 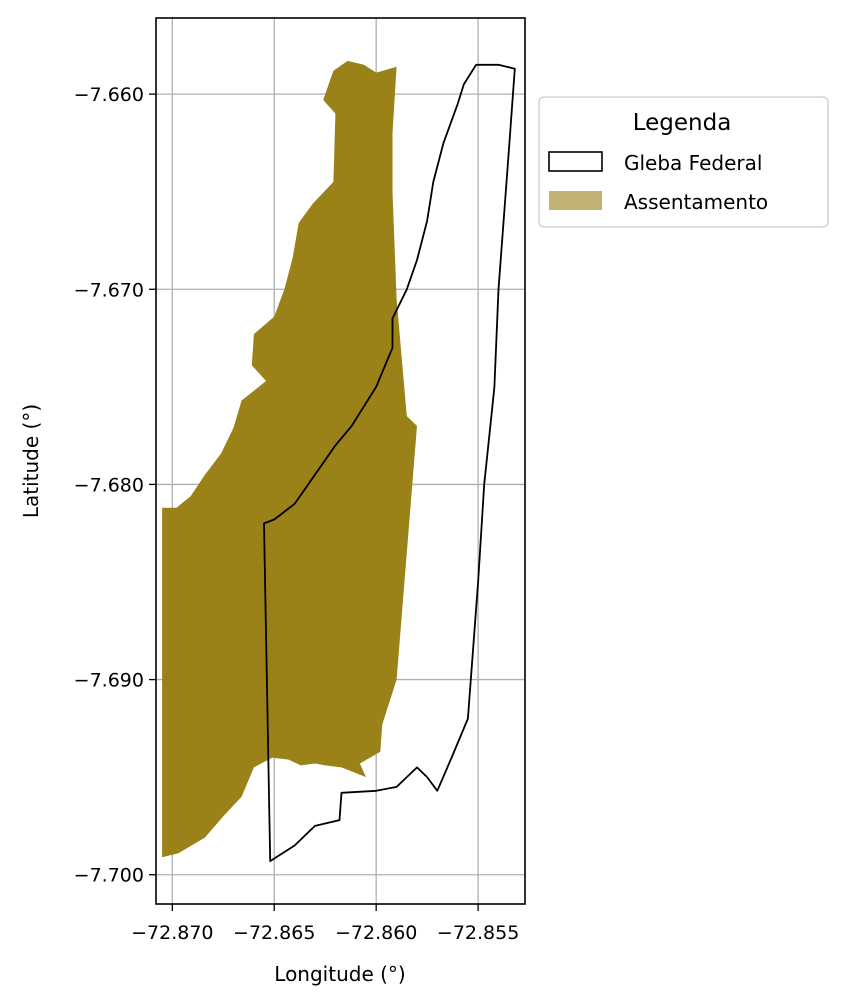 I want to click on x-tick-label: −72.865, so click(x=274, y=933).